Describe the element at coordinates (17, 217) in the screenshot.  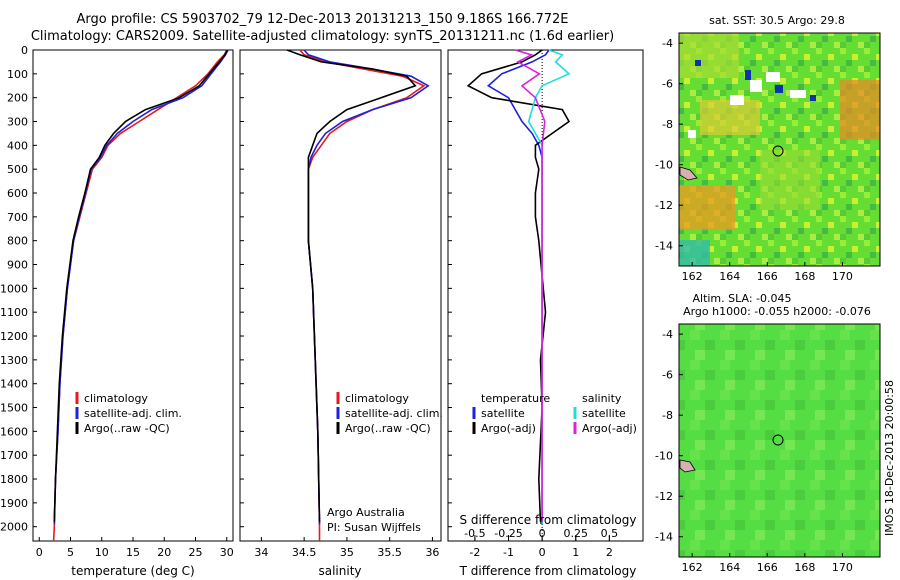
I see `depth-tick-label: 700` at that location.